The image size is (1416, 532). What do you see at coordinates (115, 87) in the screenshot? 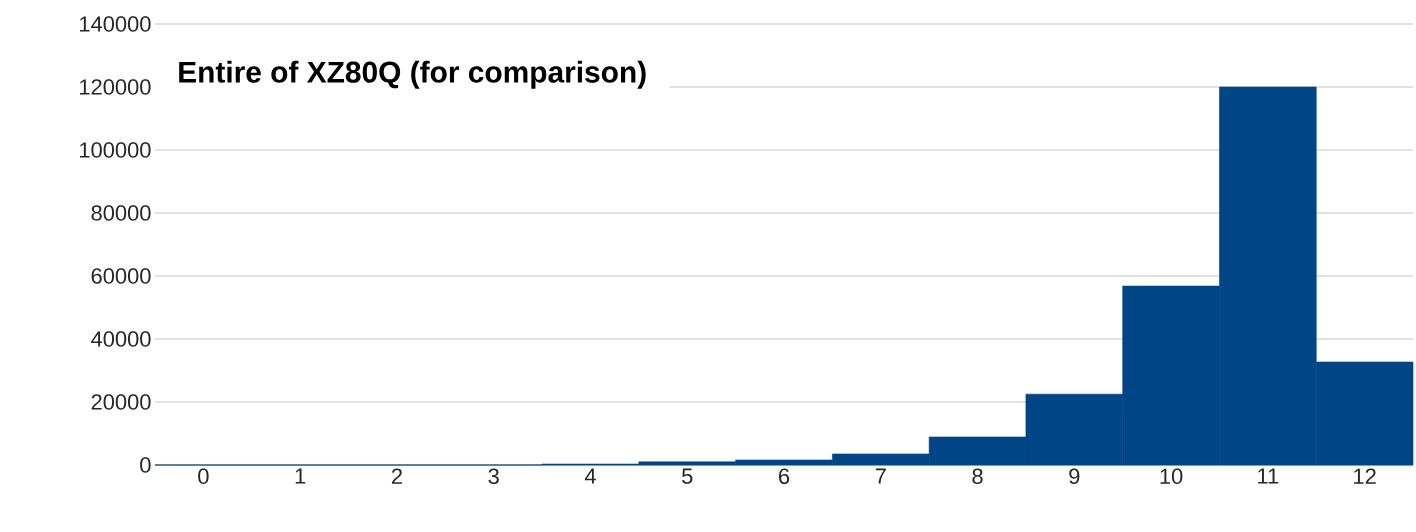
I see `y-tick-label: 120000` at bounding box center [115, 87].